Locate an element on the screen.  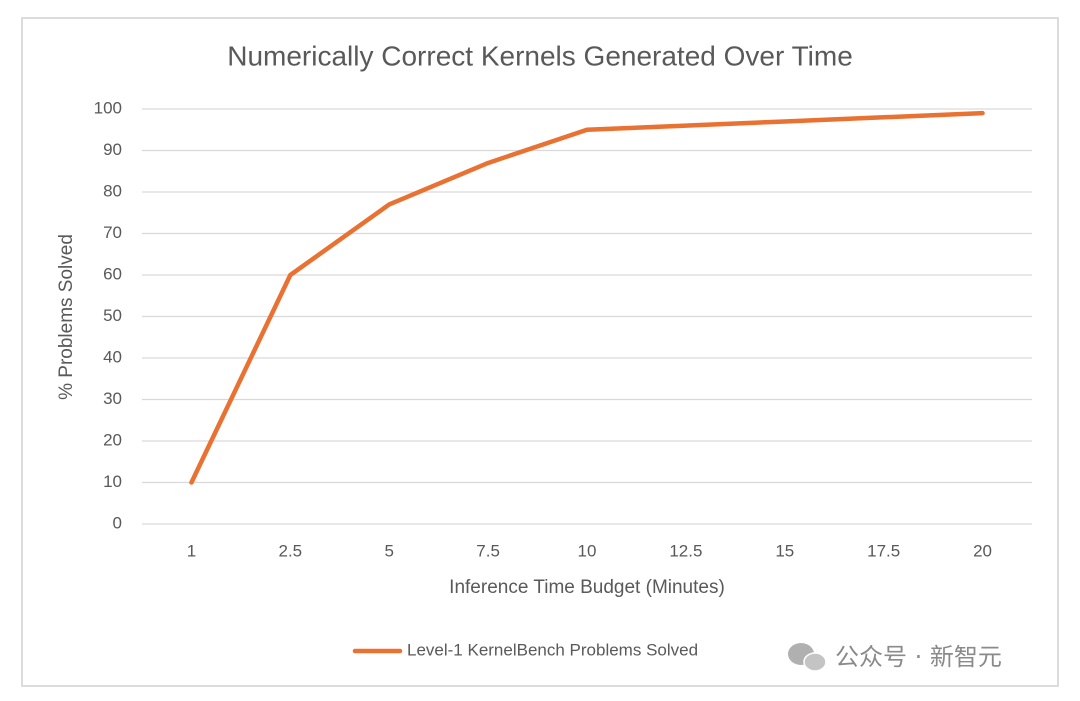
y-tick-label: 90 is located at coordinates (112, 149).